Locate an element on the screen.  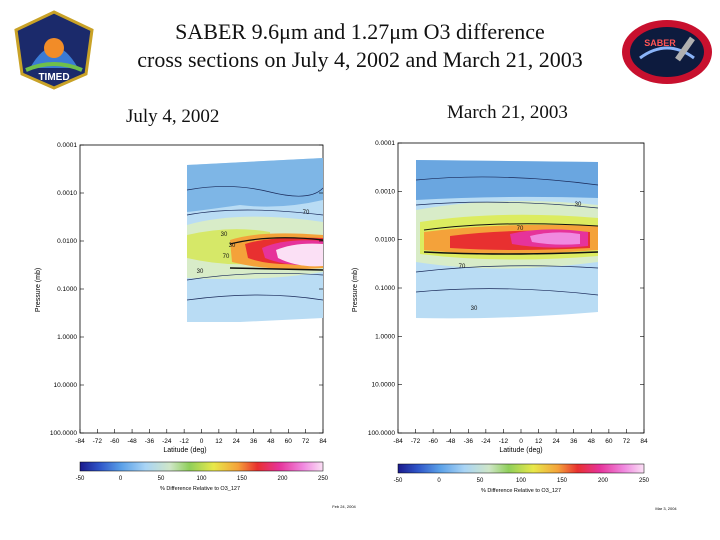
chart-1-colorbar is located at coordinates (201, 466).